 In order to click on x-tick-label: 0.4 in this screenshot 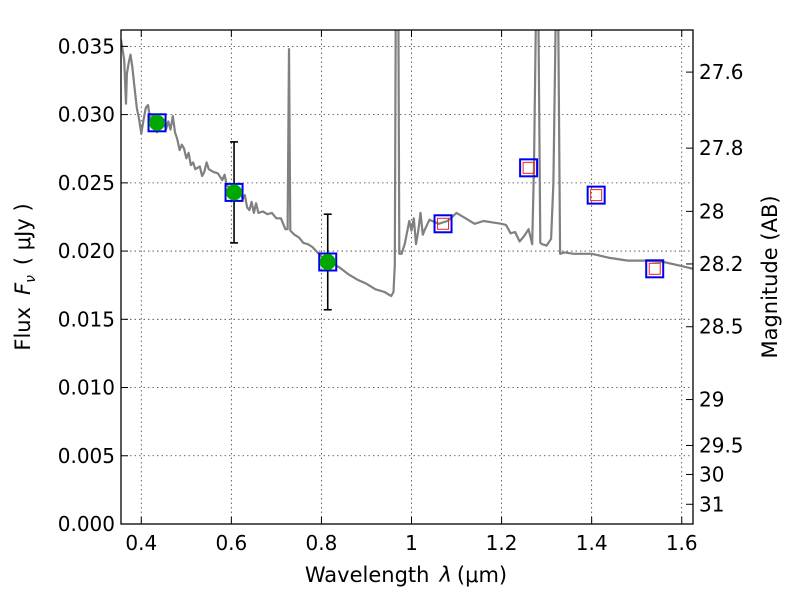, I will do `click(141, 543)`.